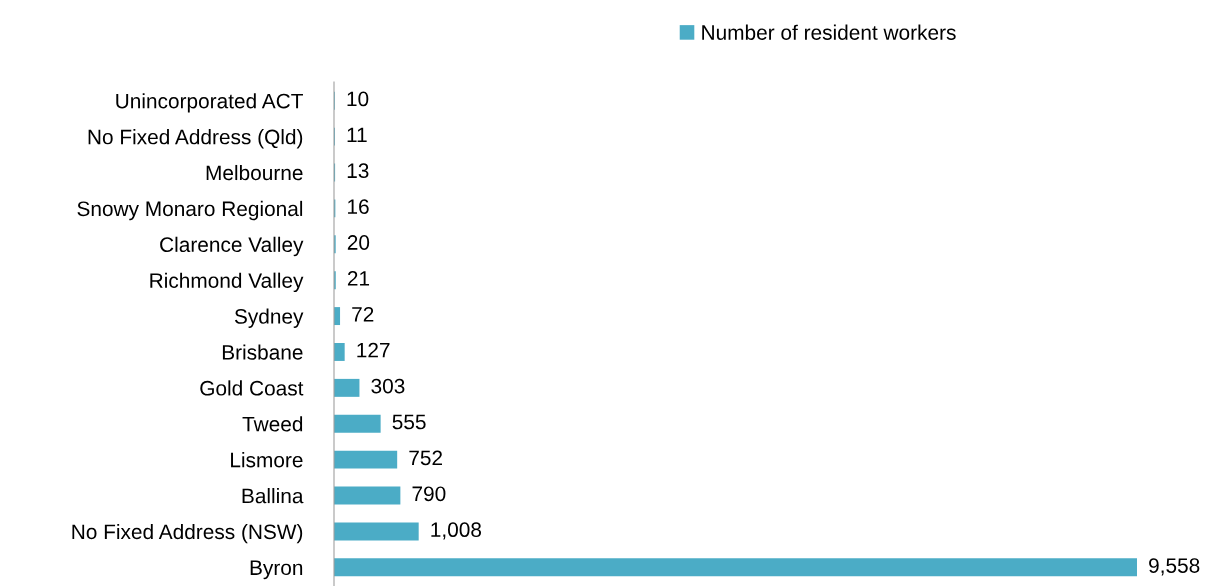 Image resolution: width=1221 pixels, height=586 pixels. I want to click on data-label: 127, so click(373, 350).